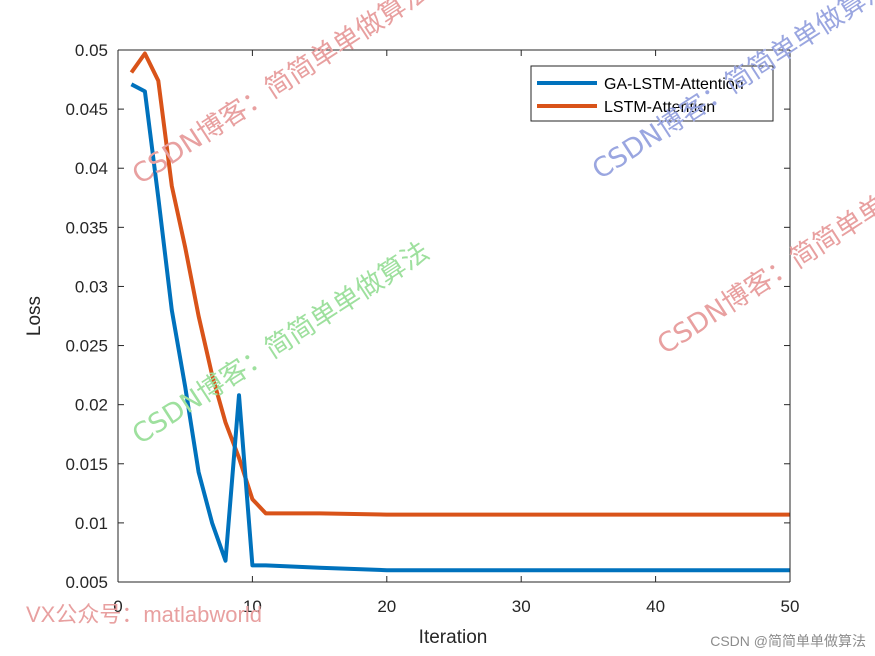  I want to click on y-tick-label: 0.05, so click(91, 50).